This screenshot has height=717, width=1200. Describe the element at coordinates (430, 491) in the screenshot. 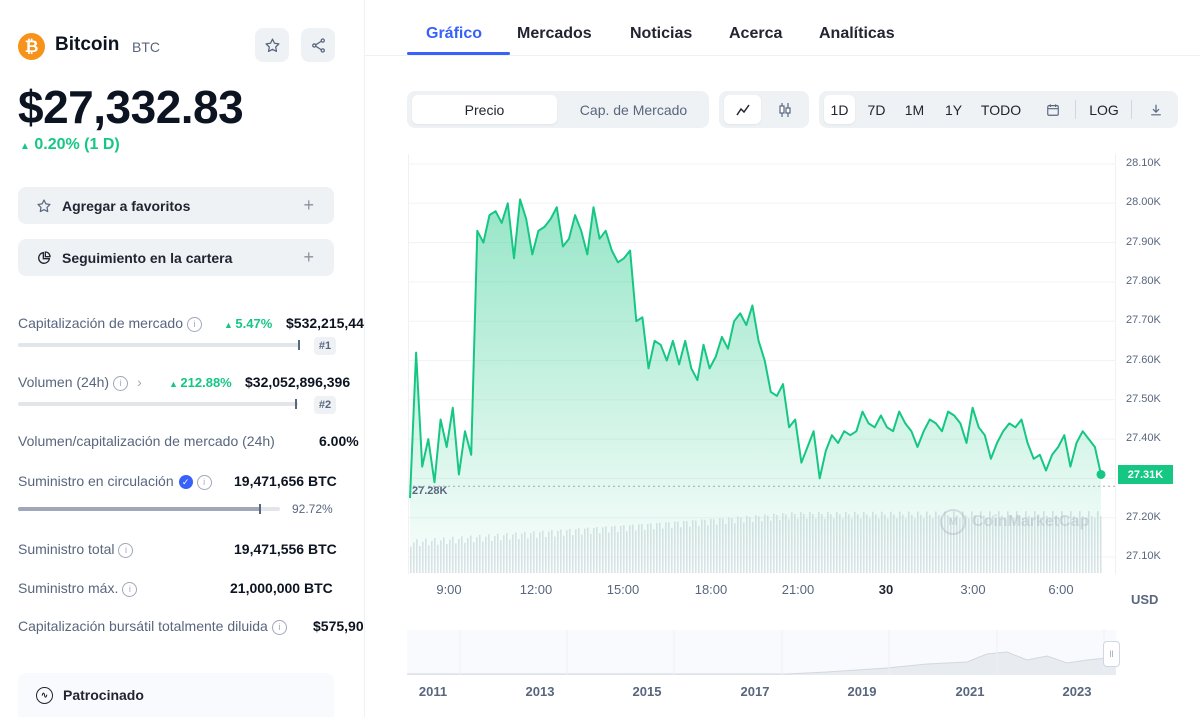

I see `baseline-label: 27.28K` at that location.